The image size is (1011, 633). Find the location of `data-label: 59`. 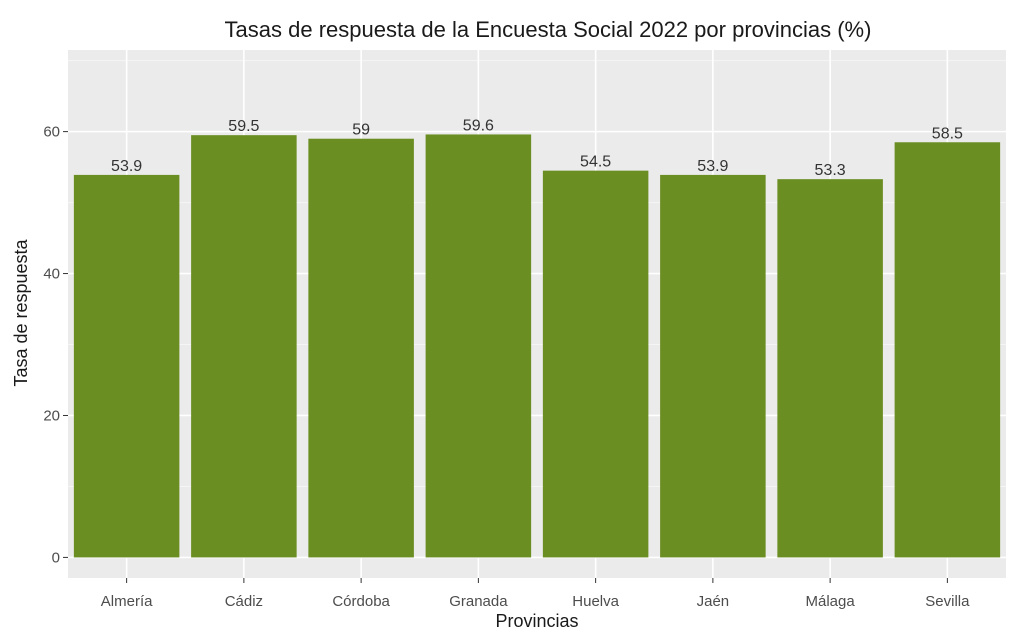

data-label: 59 is located at coordinates (361, 130).